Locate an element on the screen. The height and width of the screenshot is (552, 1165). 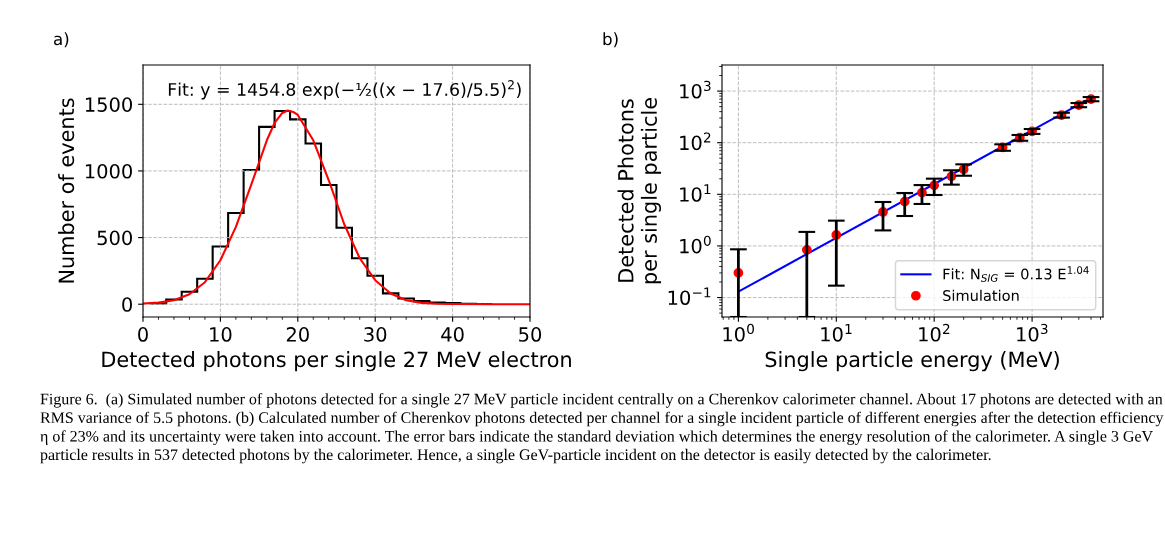
y-tick-label: 1000 is located at coordinates (108, 171).